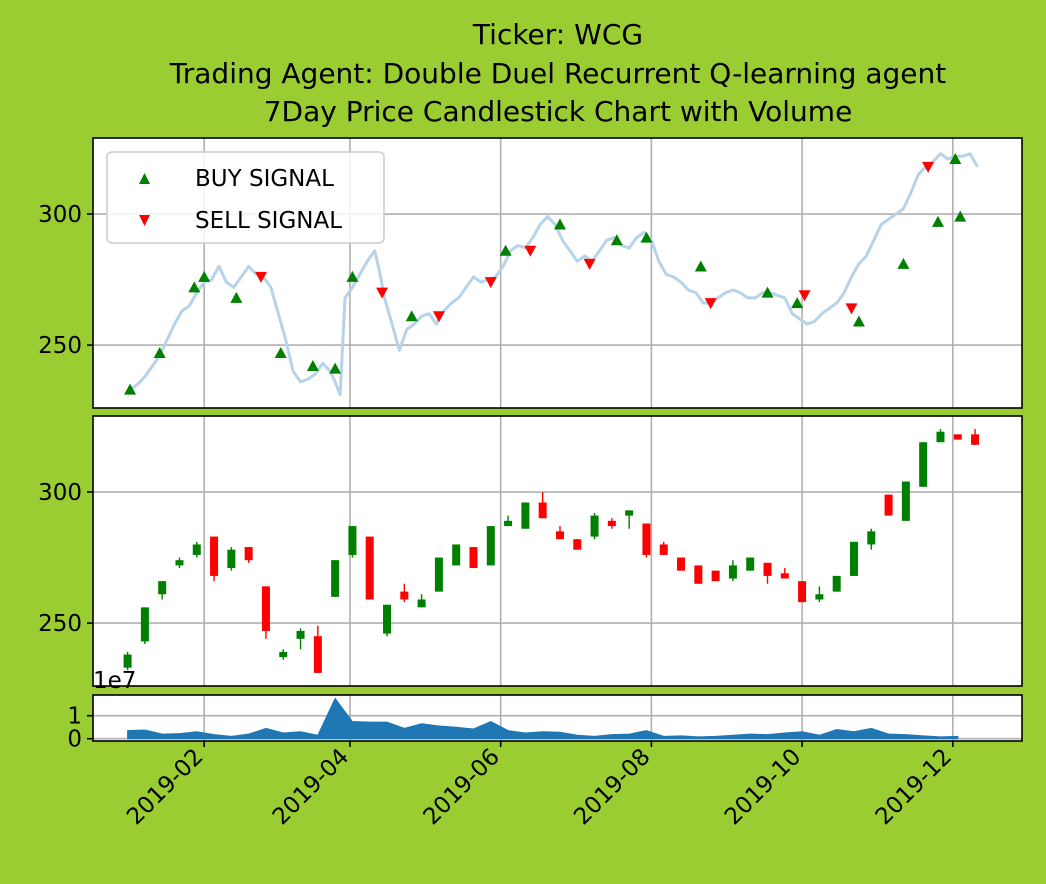  Describe the element at coordinates (543, 718) in the screenshot. I see `volume-area` at that location.